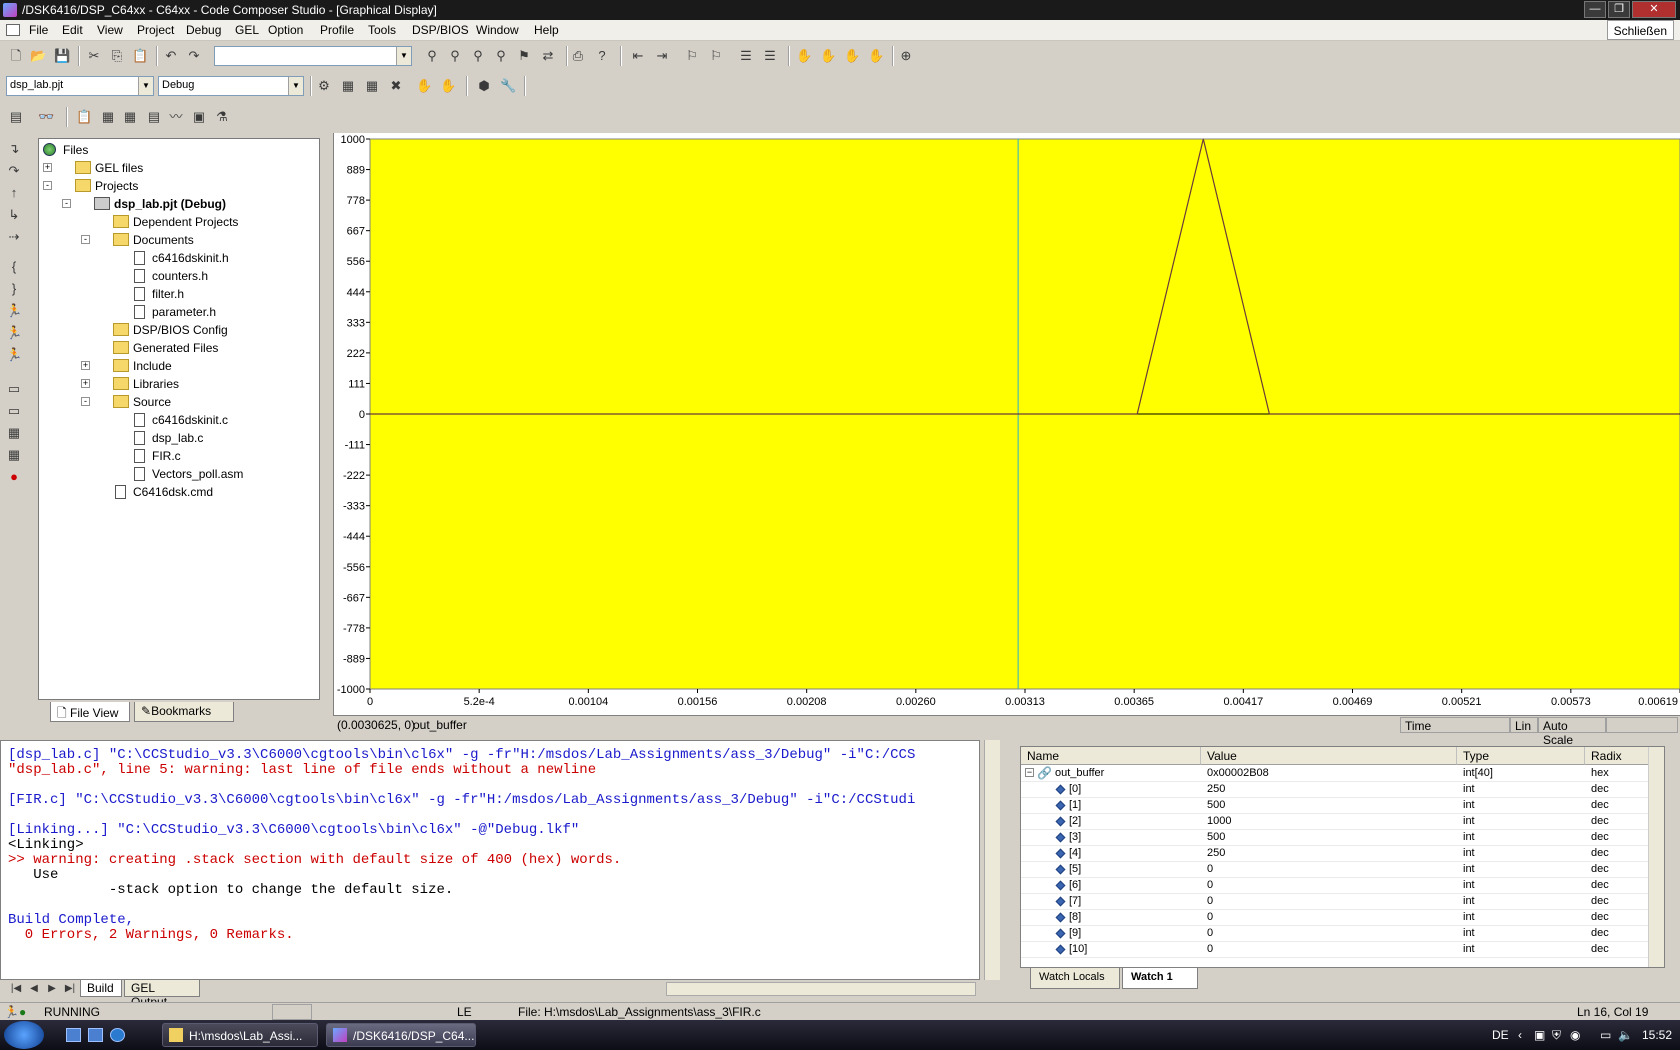 The width and height of the screenshot is (1680, 1050). What do you see at coordinates (199, 116) in the screenshot?
I see `image-icon: ▣` at bounding box center [199, 116].